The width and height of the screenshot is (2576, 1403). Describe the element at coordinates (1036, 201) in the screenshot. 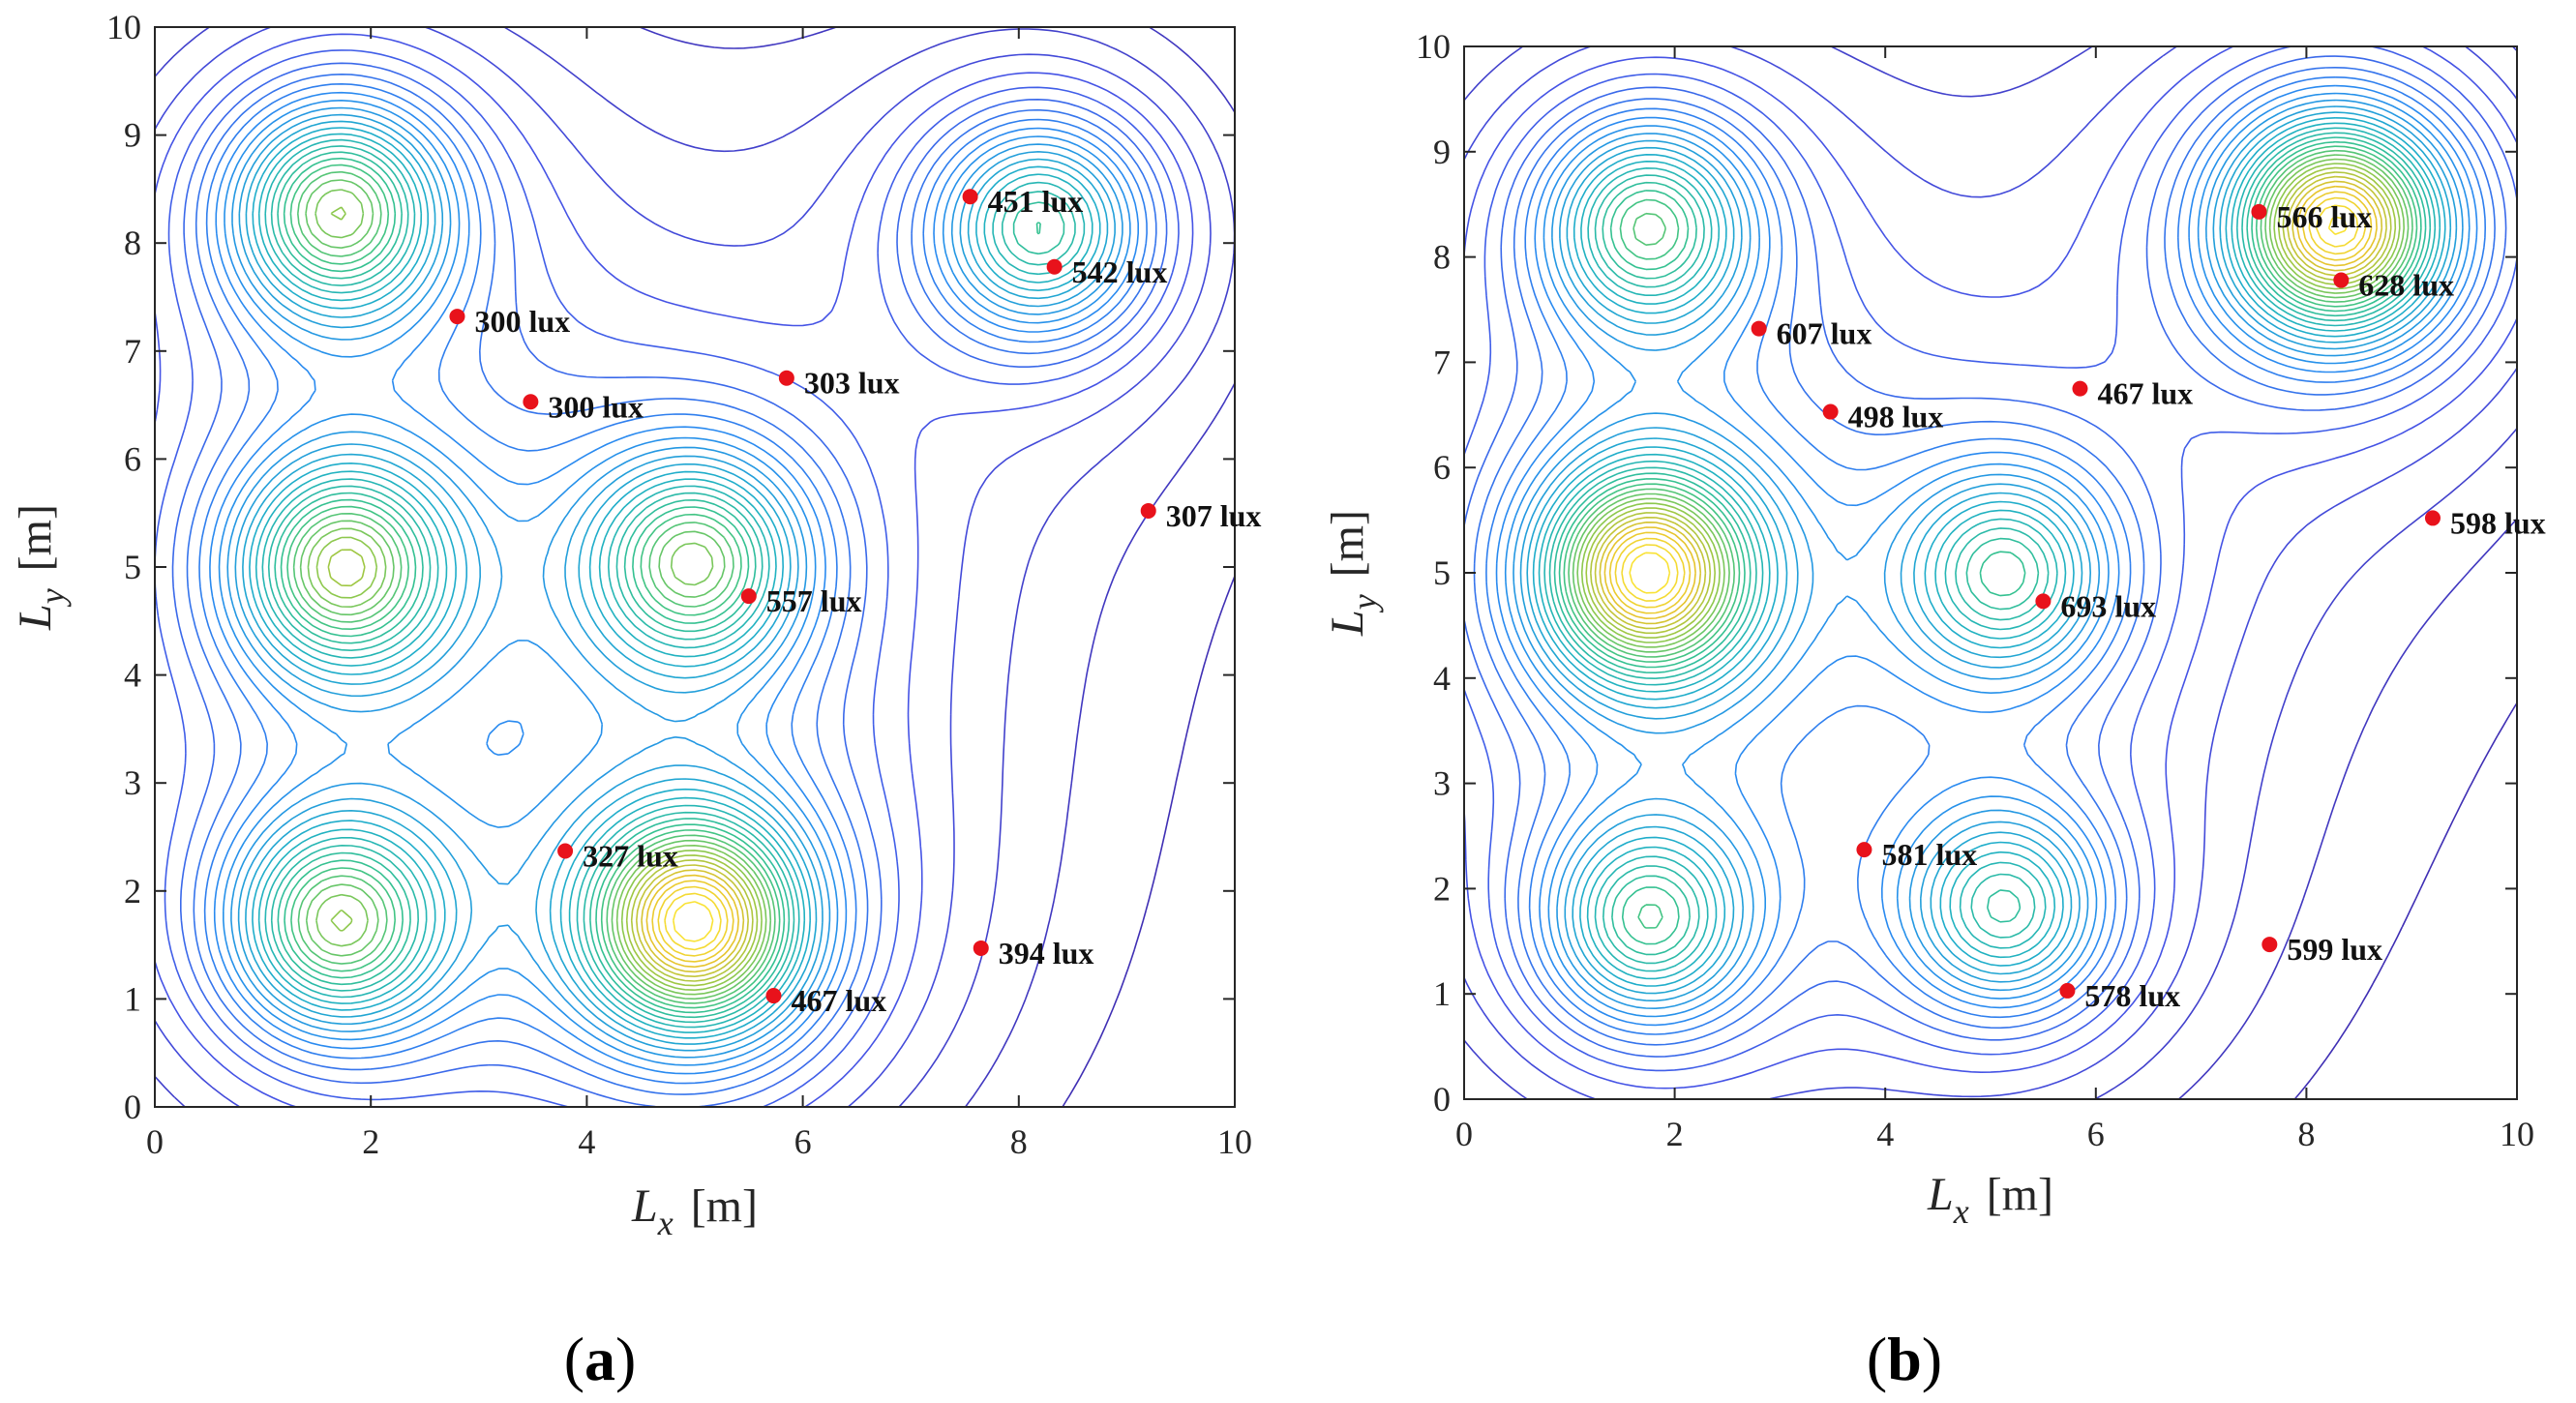

I see `measurement-label: 451 lux` at that location.